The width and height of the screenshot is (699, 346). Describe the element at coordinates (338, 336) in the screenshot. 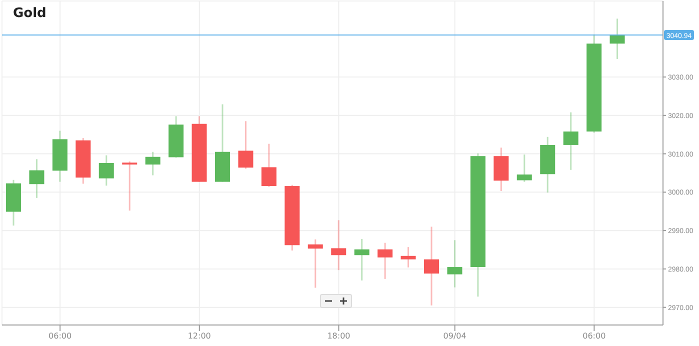

I see `x-tick-label: 18:00` at that location.